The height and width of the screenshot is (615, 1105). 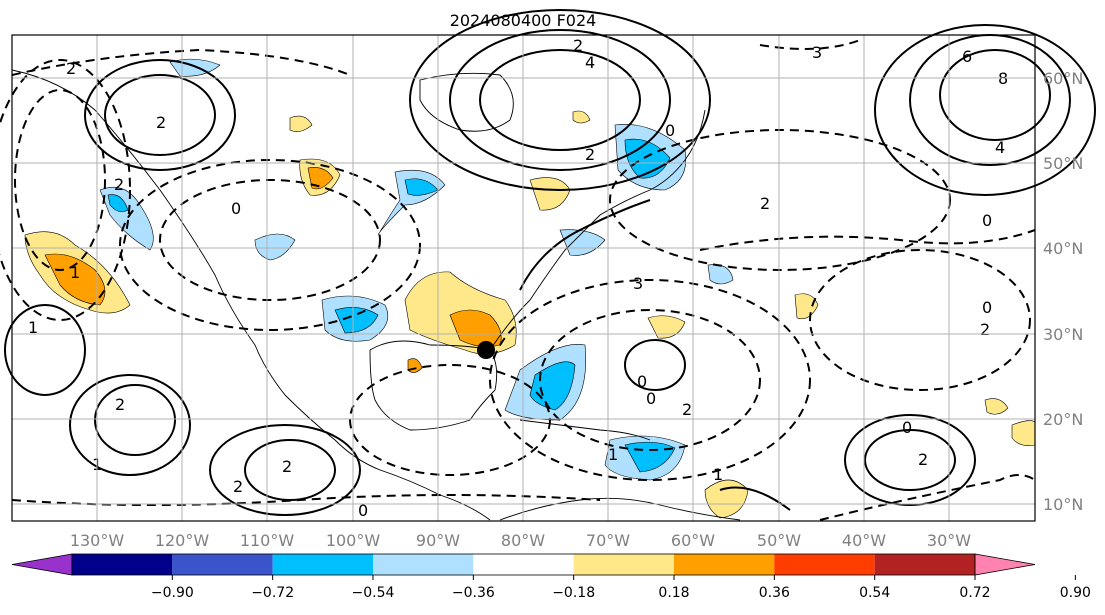 I want to click on lat-tick-label: 20°N, so click(x=1063, y=419).